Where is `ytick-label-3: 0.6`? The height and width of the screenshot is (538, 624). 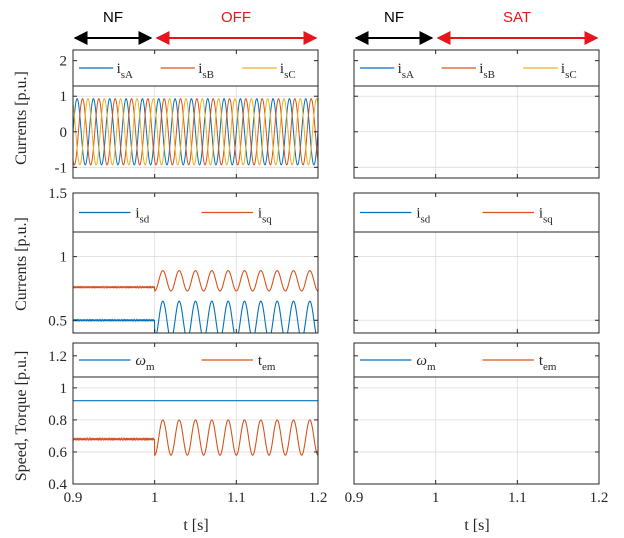
ytick-label-3: 0.6 is located at coordinates (57, 453).